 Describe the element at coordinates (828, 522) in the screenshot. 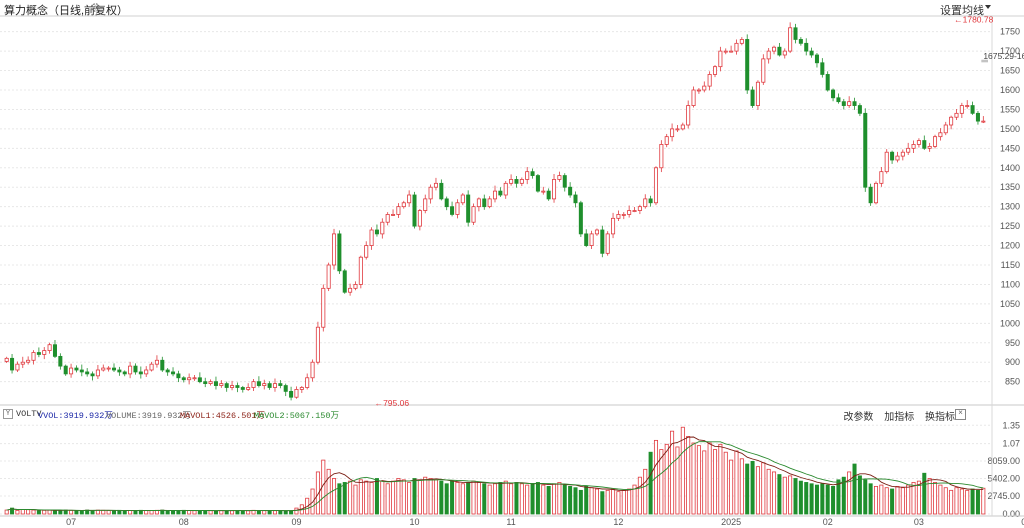

I see `date-tick-label: 02` at that location.